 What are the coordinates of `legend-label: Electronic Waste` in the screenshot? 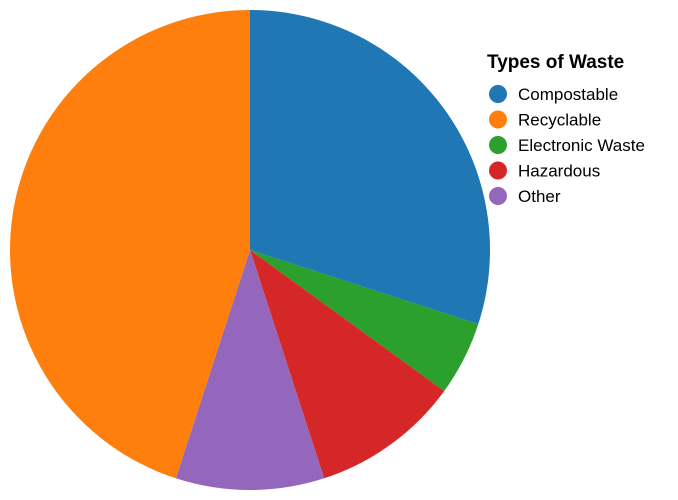 It's located at (581, 145).